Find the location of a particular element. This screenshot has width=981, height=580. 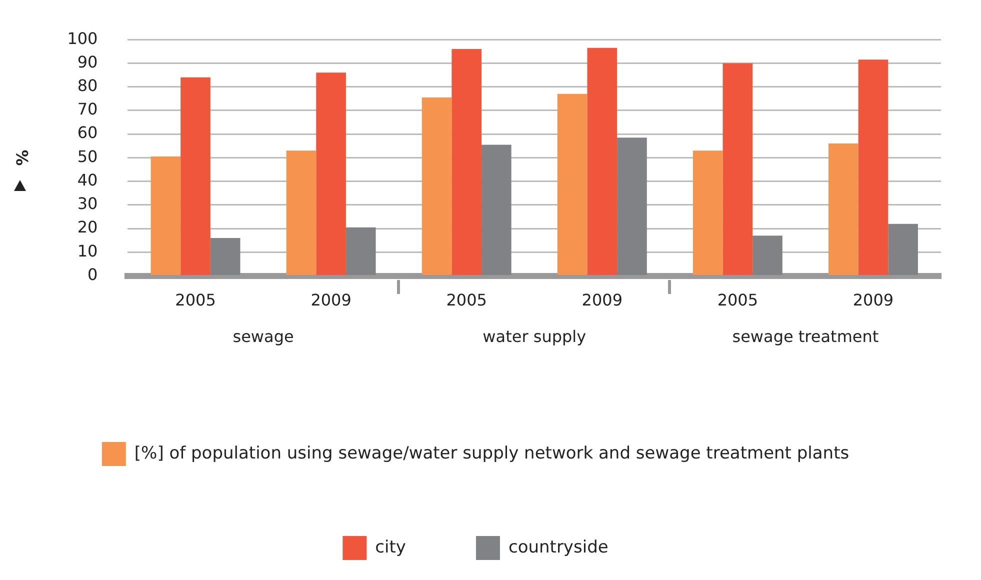

legend-label: countryside is located at coordinates (558, 547).